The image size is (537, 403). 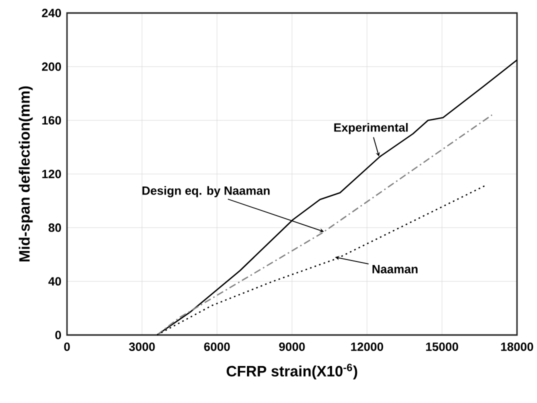 What do you see at coordinates (206, 192) in the screenshot?
I see `annotation: Design eq. by Naaman` at bounding box center [206, 192].